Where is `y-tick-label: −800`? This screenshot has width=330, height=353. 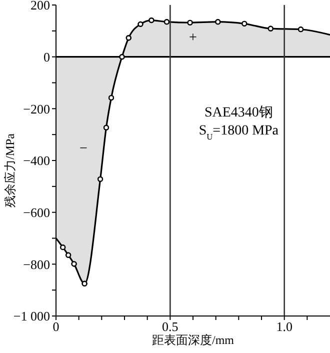
y-tick-label: −800 is located at coordinates (36, 264).